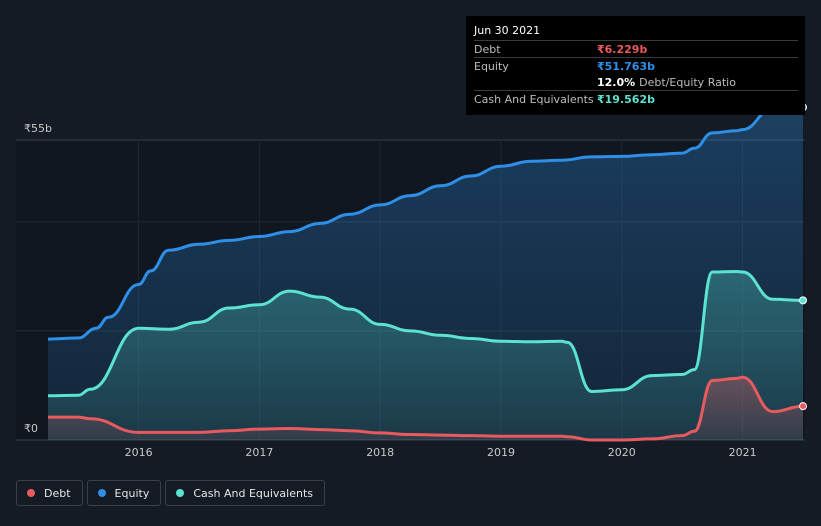  I want to click on x-tick-label: 2021, so click(743, 452).